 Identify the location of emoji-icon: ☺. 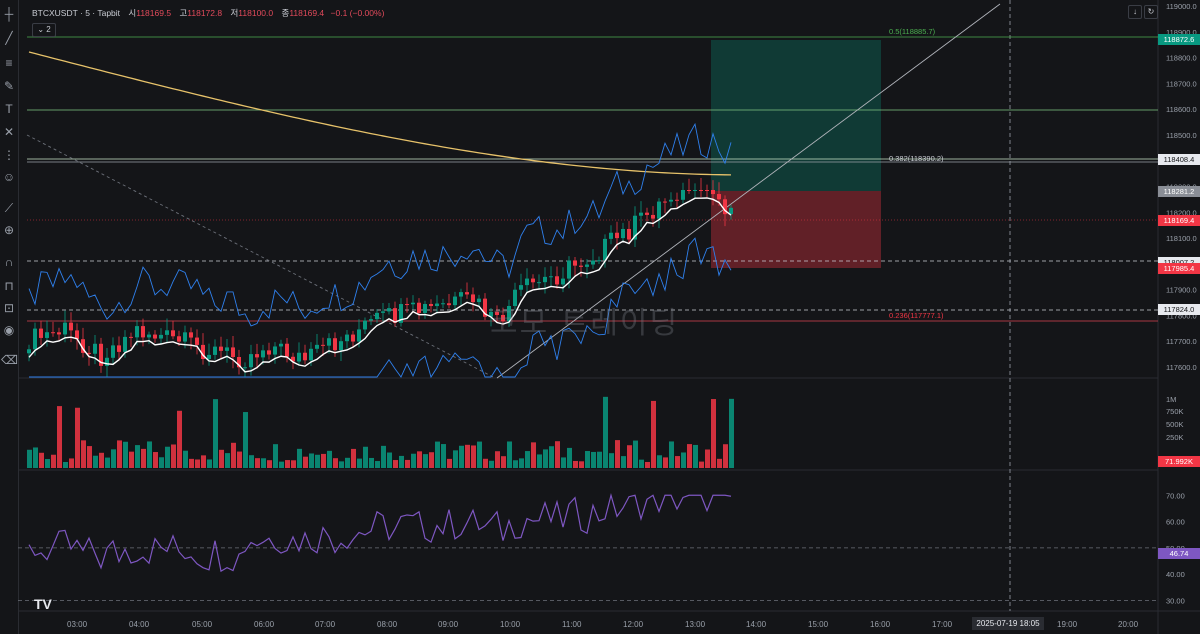
(9, 177).